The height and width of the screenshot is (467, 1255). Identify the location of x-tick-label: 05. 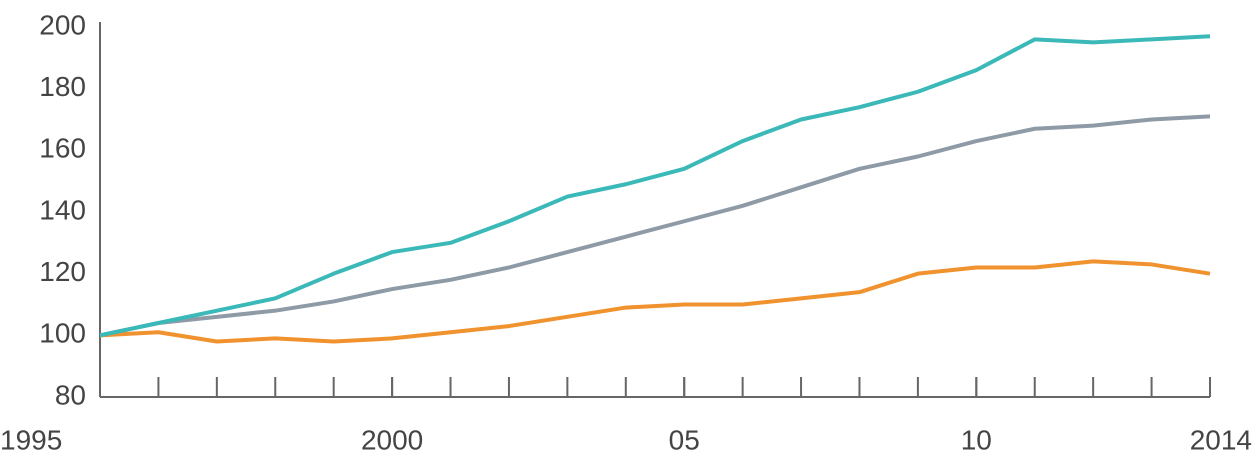
(684, 439).